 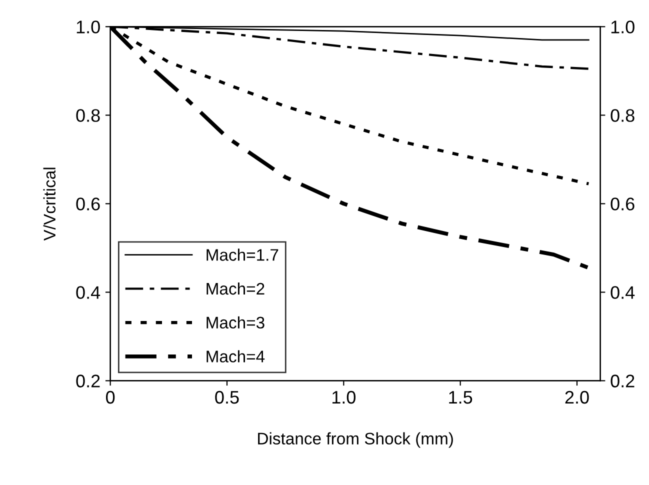 What do you see at coordinates (49, 204) in the screenshot?
I see `y-axis-title: V/Vcritical` at bounding box center [49, 204].